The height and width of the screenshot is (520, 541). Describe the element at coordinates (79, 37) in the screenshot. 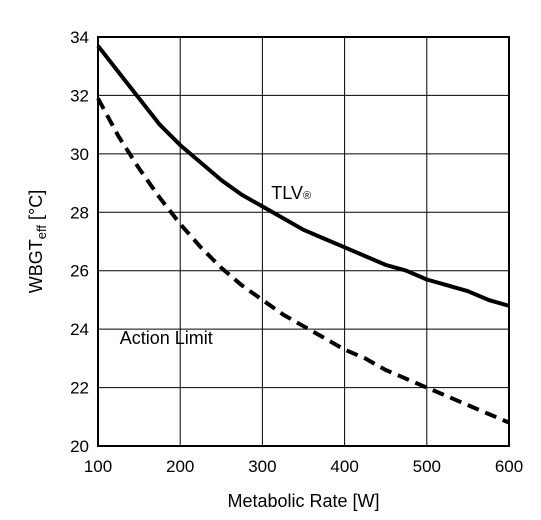

I see `y-tick-label: 34` at that location.